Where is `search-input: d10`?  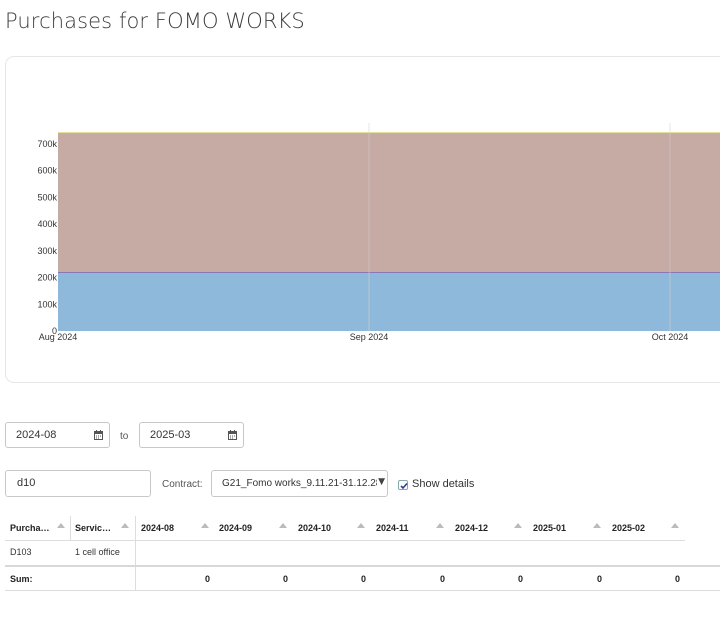
search-input: d10 is located at coordinates (78, 483).